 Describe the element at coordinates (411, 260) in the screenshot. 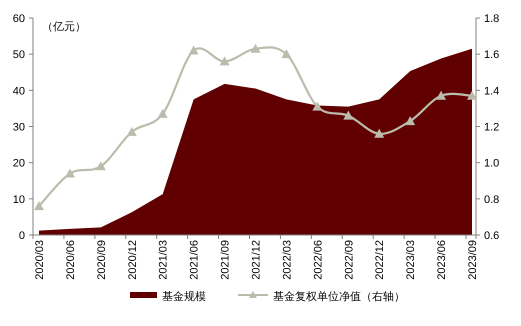

I see `x-tick-label: 2023/03` at that location.